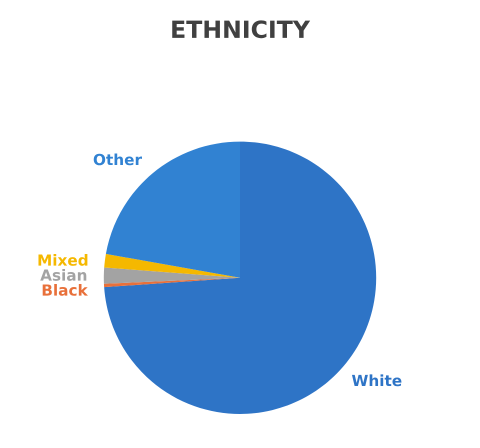 This screenshot has height=448, width=480. Describe the element at coordinates (241, 29) in the screenshot. I see `chart-title: ETHNICITY` at that location.